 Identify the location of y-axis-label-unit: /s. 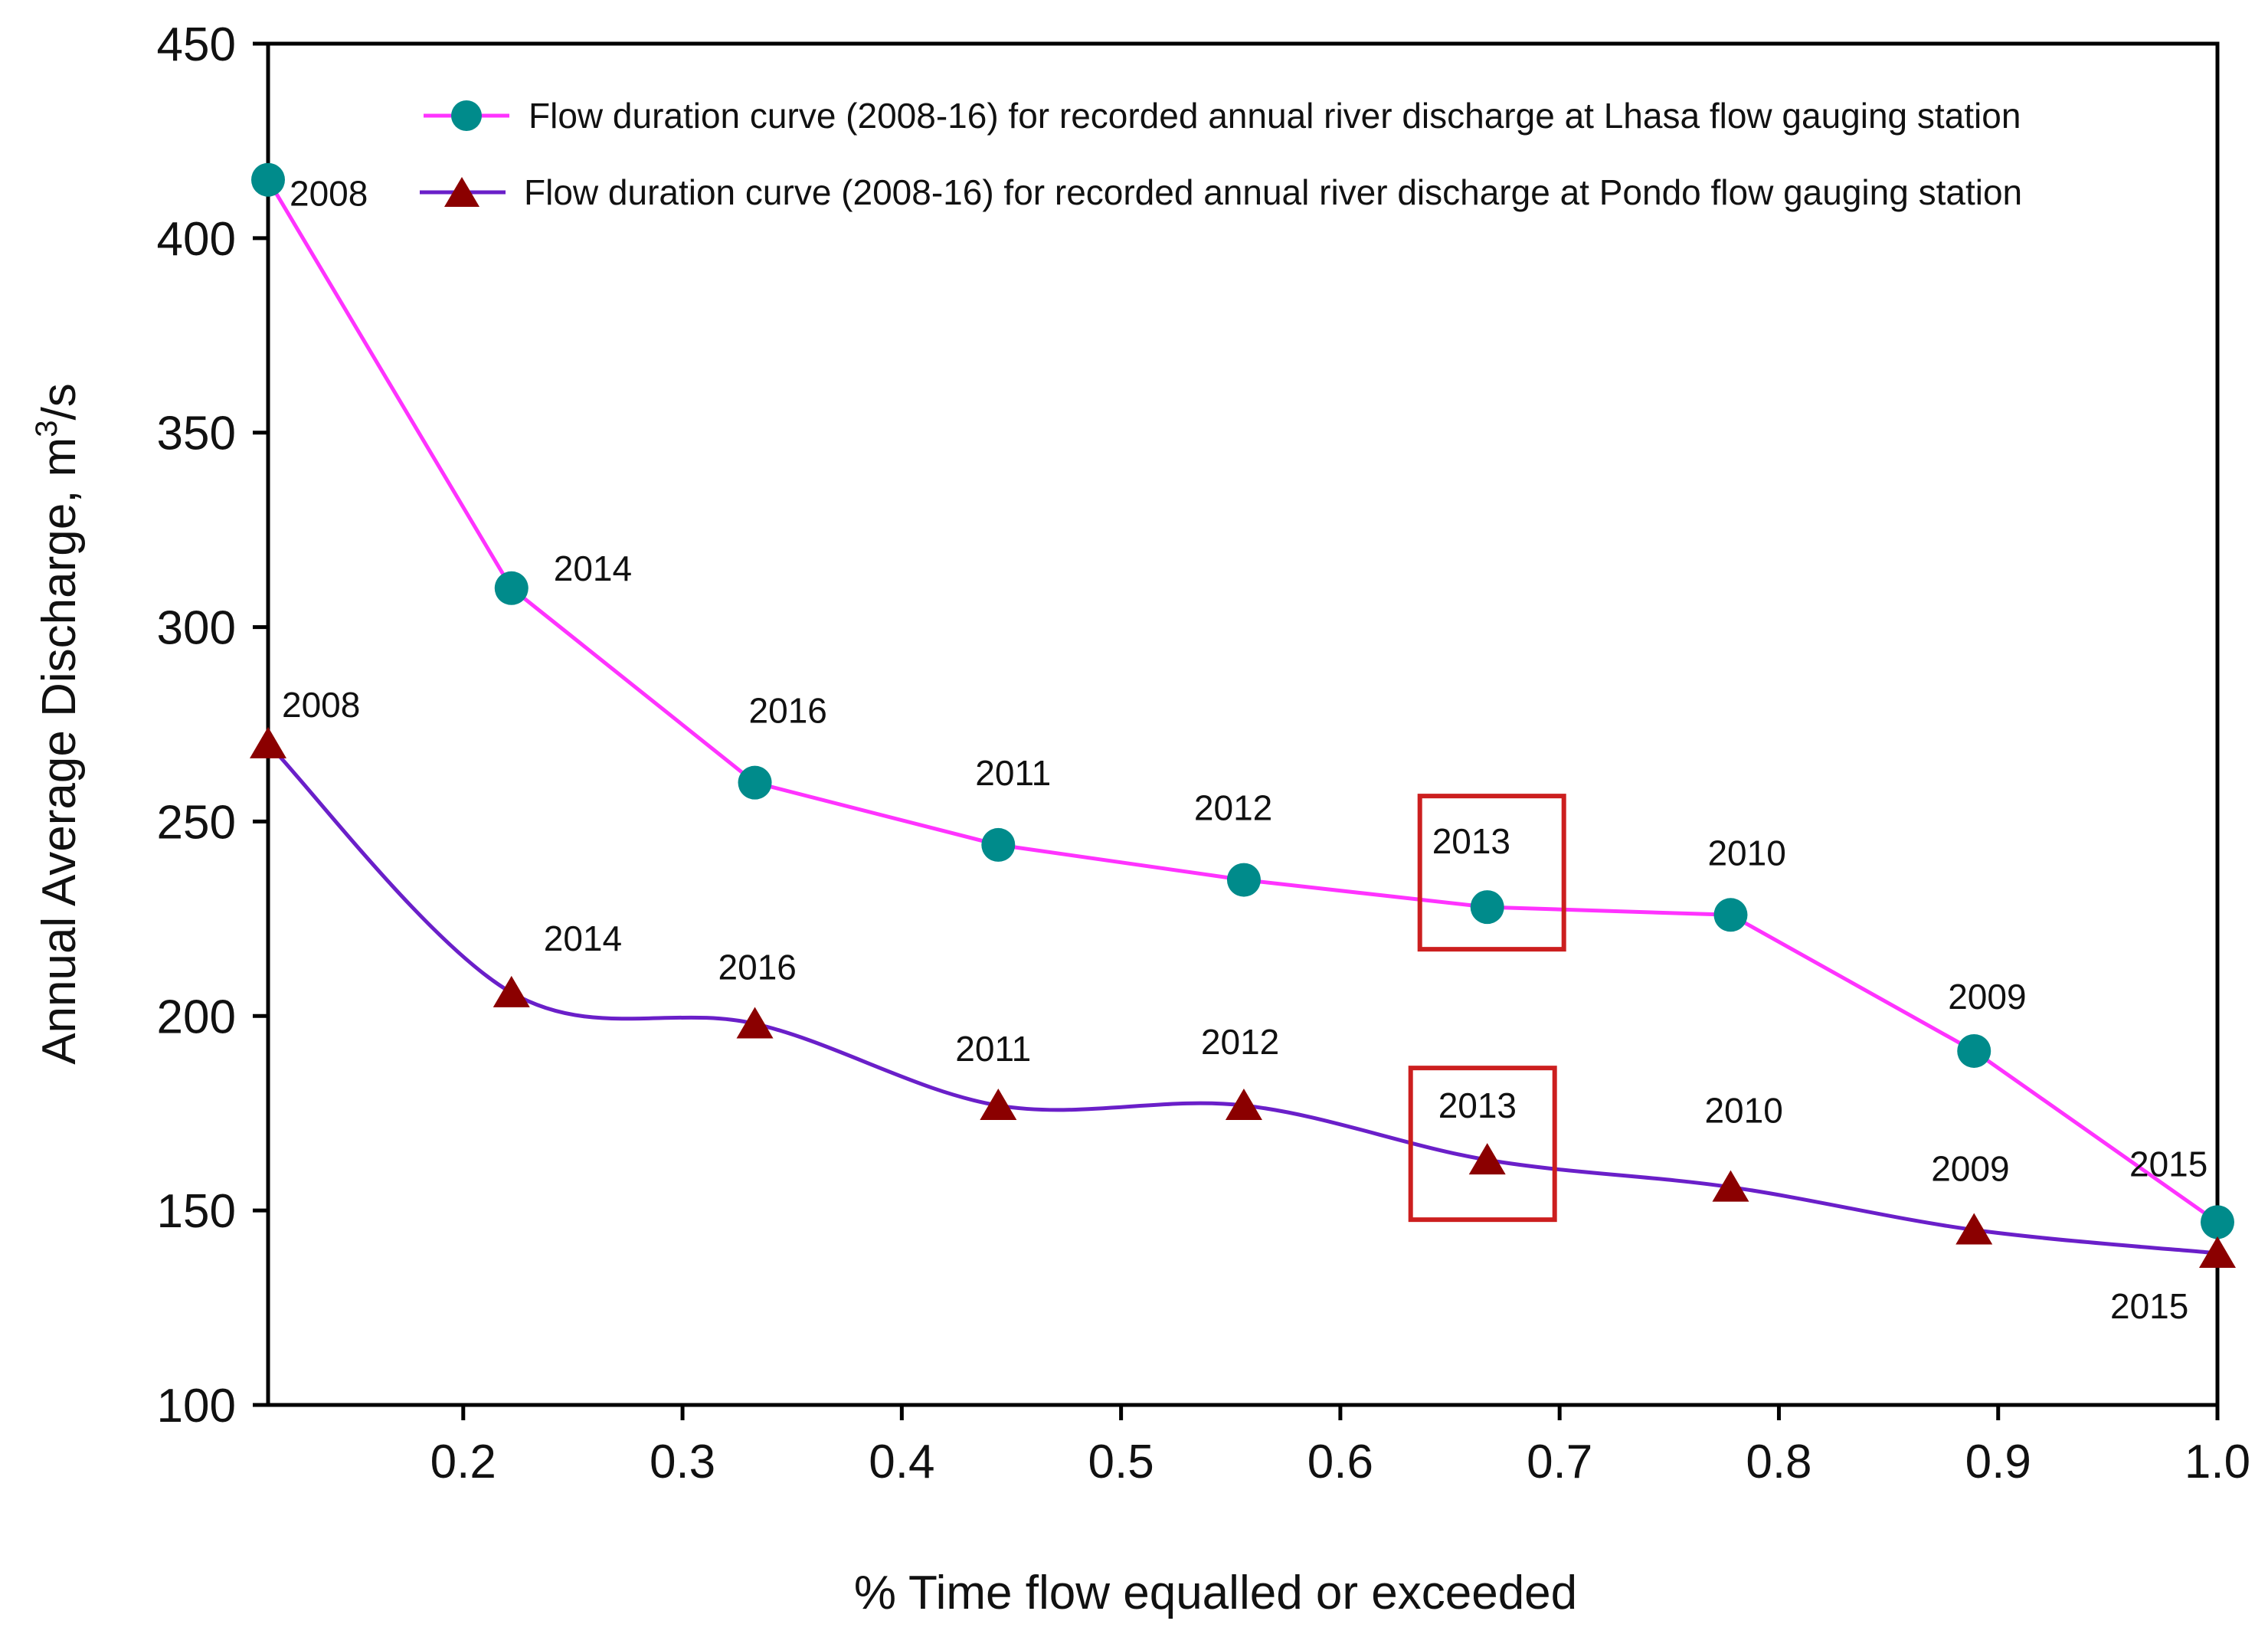
(59, 401).